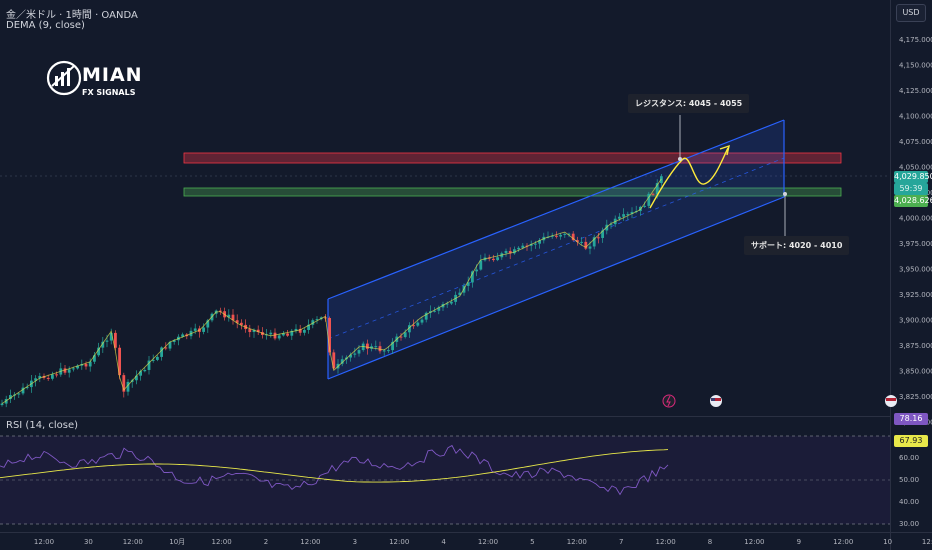 The height and width of the screenshot is (550, 932). What do you see at coordinates (915, 244) in the screenshot?
I see `price-tick-label: 3,975.000` at bounding box center [915, 244].